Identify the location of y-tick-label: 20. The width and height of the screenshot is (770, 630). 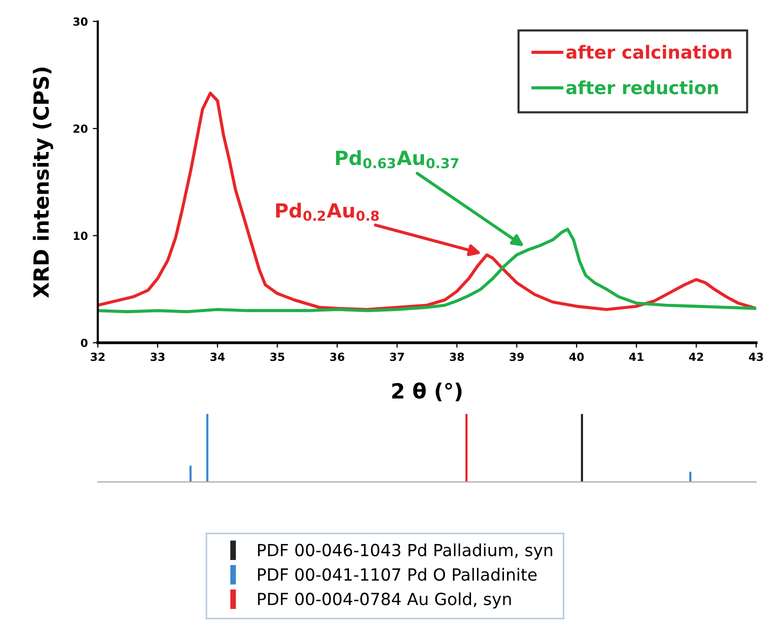
(80, 128).